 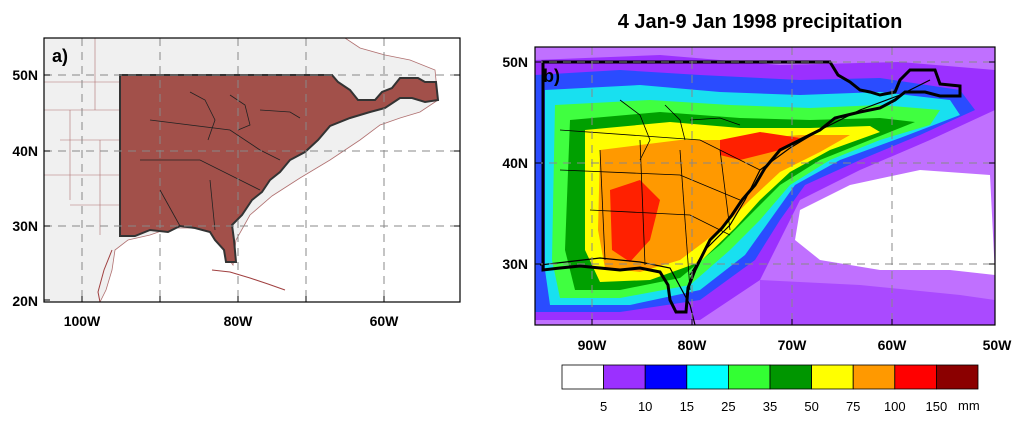 I want to click on panel-a-borders, so click(x=82, y=136).